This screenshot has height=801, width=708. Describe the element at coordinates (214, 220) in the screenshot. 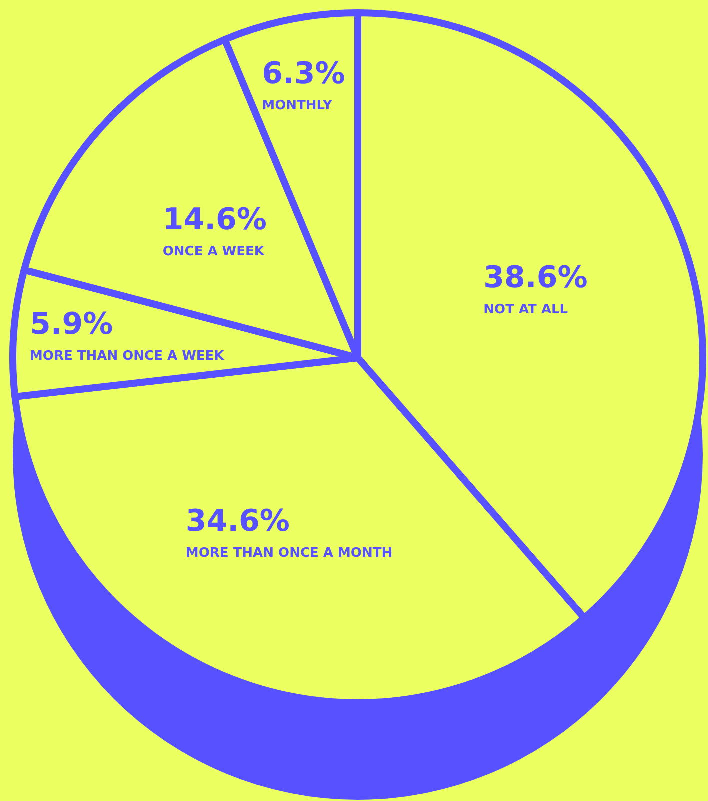

I see `data-label: 14.6%` at that location.